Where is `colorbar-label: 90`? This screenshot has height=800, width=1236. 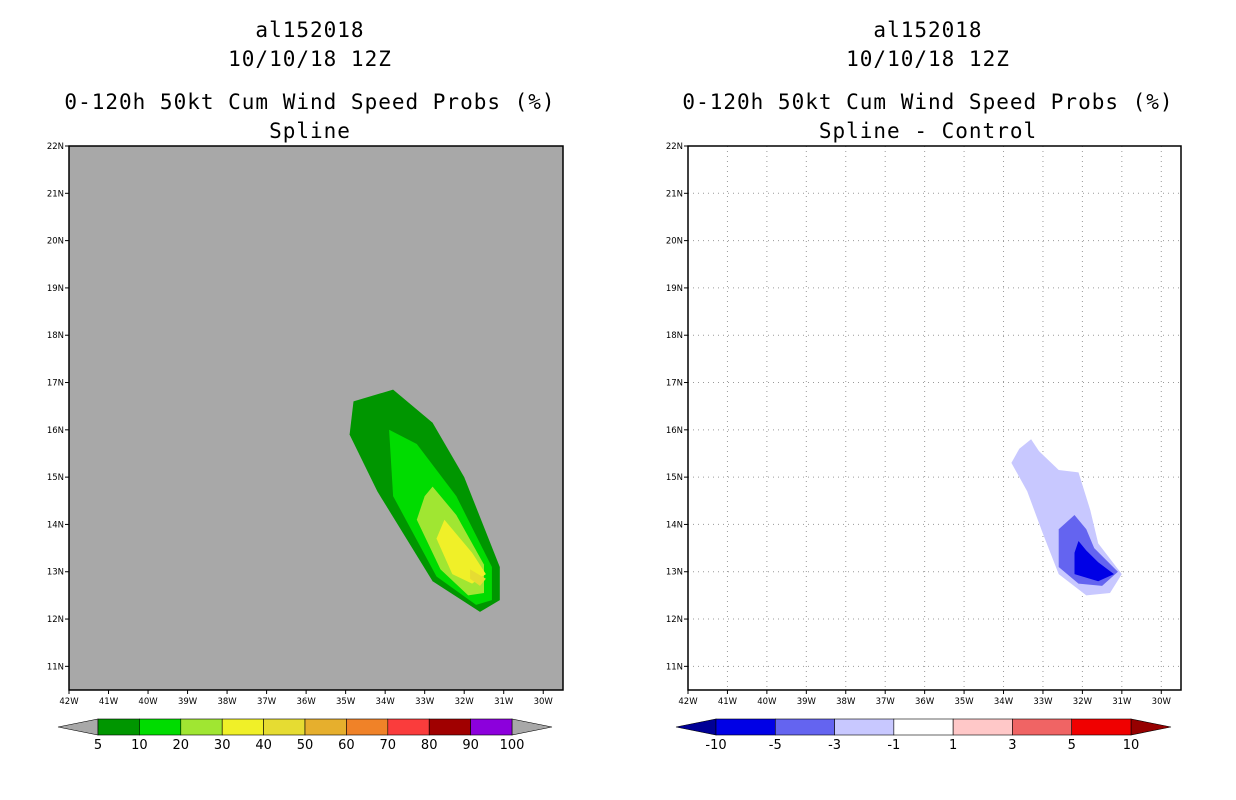 colorbar-label: 90 is located at coordinates (470, 745).